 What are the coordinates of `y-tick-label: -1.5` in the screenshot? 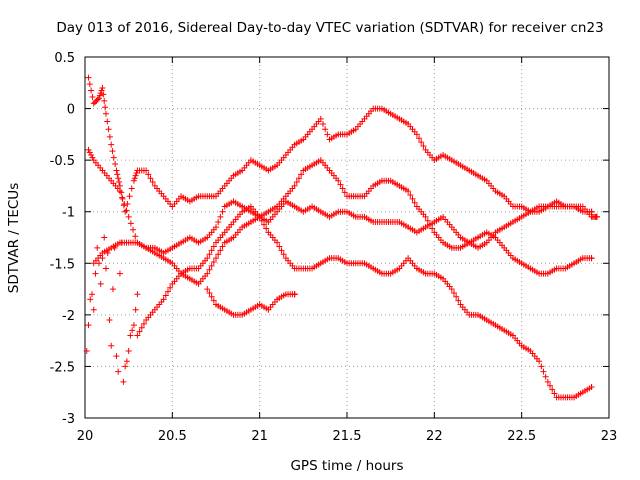 It's located at (62, 264).